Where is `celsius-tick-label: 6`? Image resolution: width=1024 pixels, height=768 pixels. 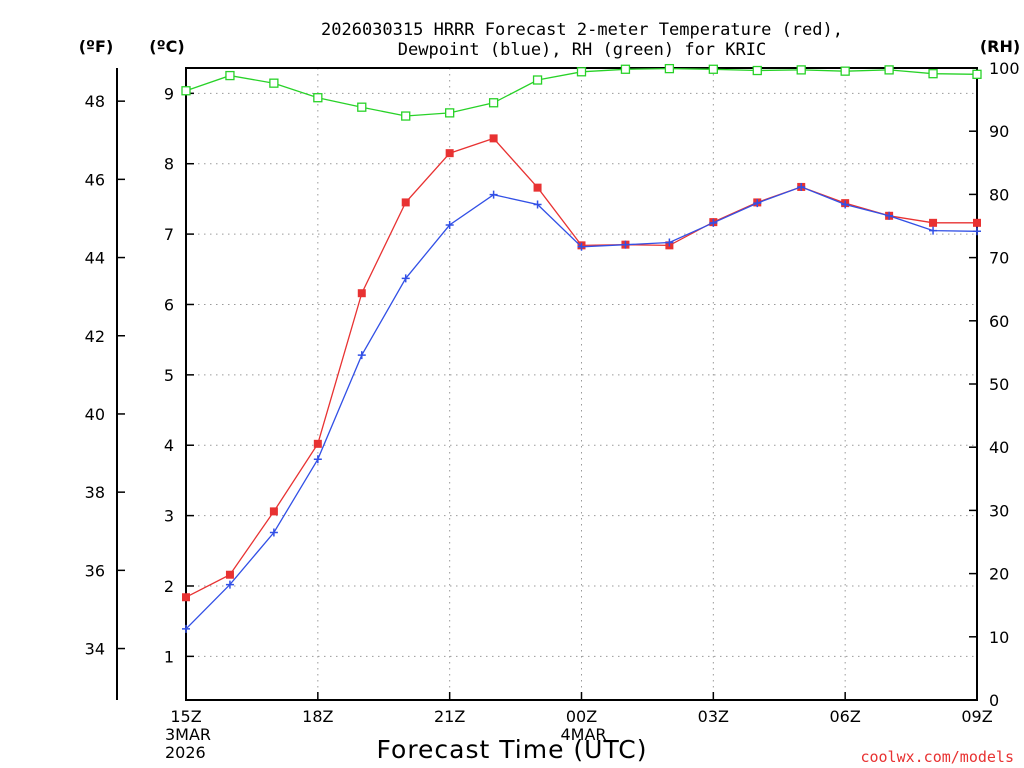
celsius-tick-label: 6 is located at coordinates (169, 304).